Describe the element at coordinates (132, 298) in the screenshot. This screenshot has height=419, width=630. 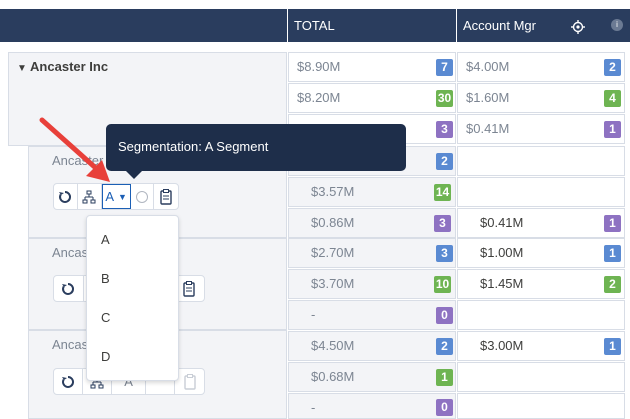
I see `segment-dropdown-menu: A B C D` at that location.